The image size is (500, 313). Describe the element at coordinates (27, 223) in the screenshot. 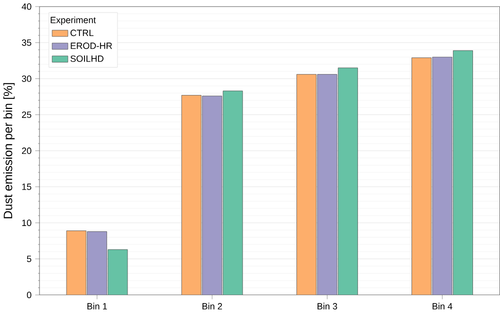

I see `y-tick-label: 10` at that location.